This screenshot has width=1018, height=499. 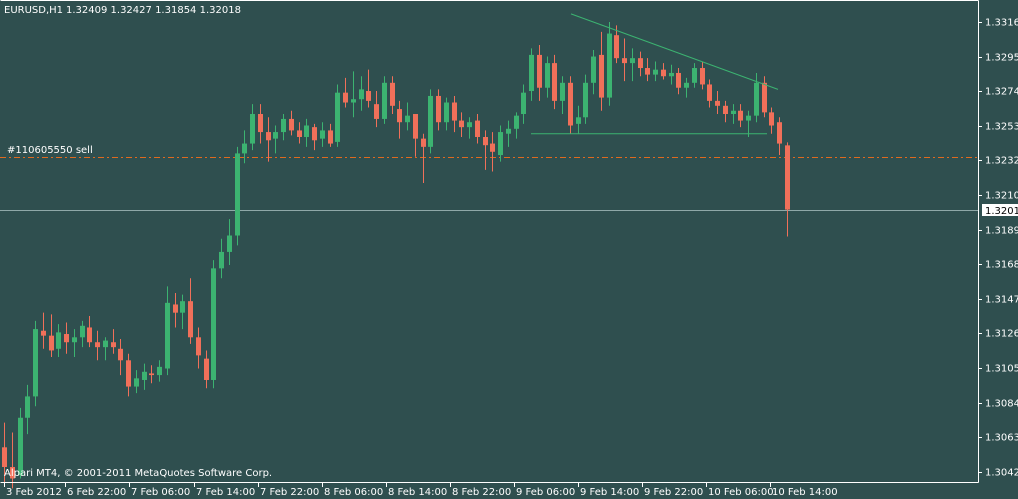 What do you see at coordinates (741, 492) in the screenshot?
I see `time-tick-label: 10 Feb 06:00` at bounding box center [741, 492].